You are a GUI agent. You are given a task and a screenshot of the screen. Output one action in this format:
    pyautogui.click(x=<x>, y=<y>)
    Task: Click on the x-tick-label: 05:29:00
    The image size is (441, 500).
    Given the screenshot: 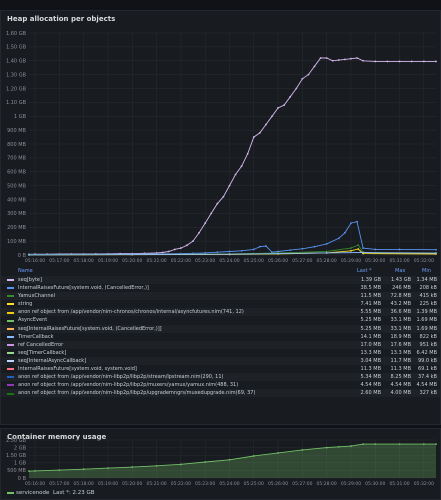 What is the action you would take?
    pyautogui.click(x=351, y=484)
    